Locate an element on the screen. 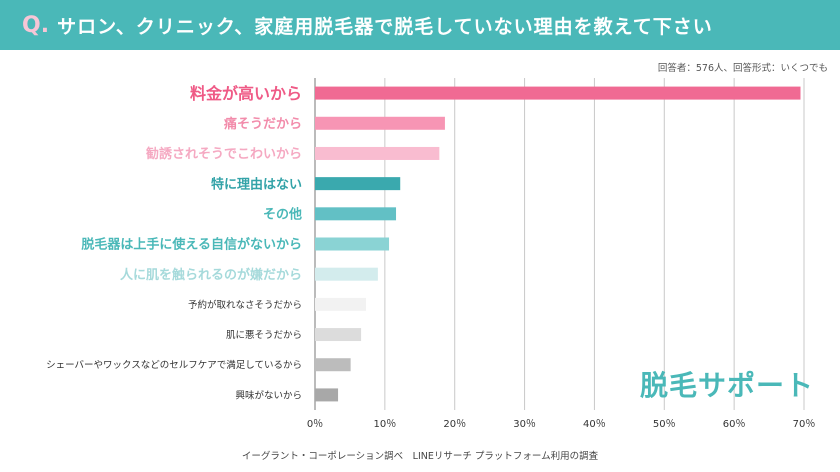  brand-logo: 脱毛サポート is located at coordinates (727, 385).